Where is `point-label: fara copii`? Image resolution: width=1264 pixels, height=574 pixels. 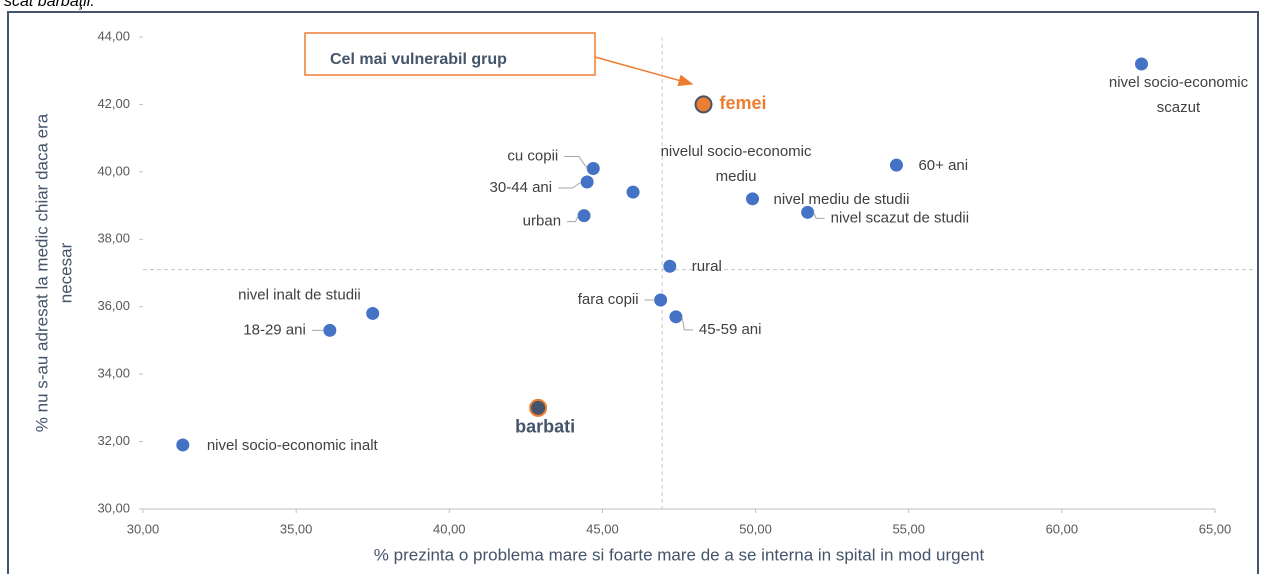
point-label: fara copii is located at coordinates (608, 299).